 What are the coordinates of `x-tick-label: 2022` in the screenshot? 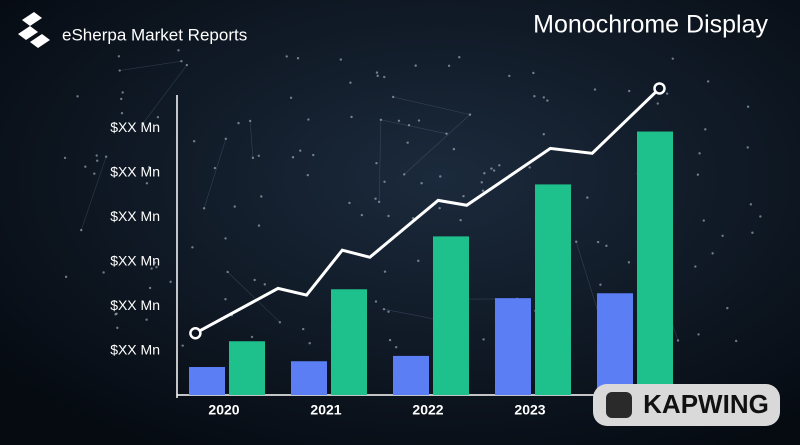 It's located at (427, 410).